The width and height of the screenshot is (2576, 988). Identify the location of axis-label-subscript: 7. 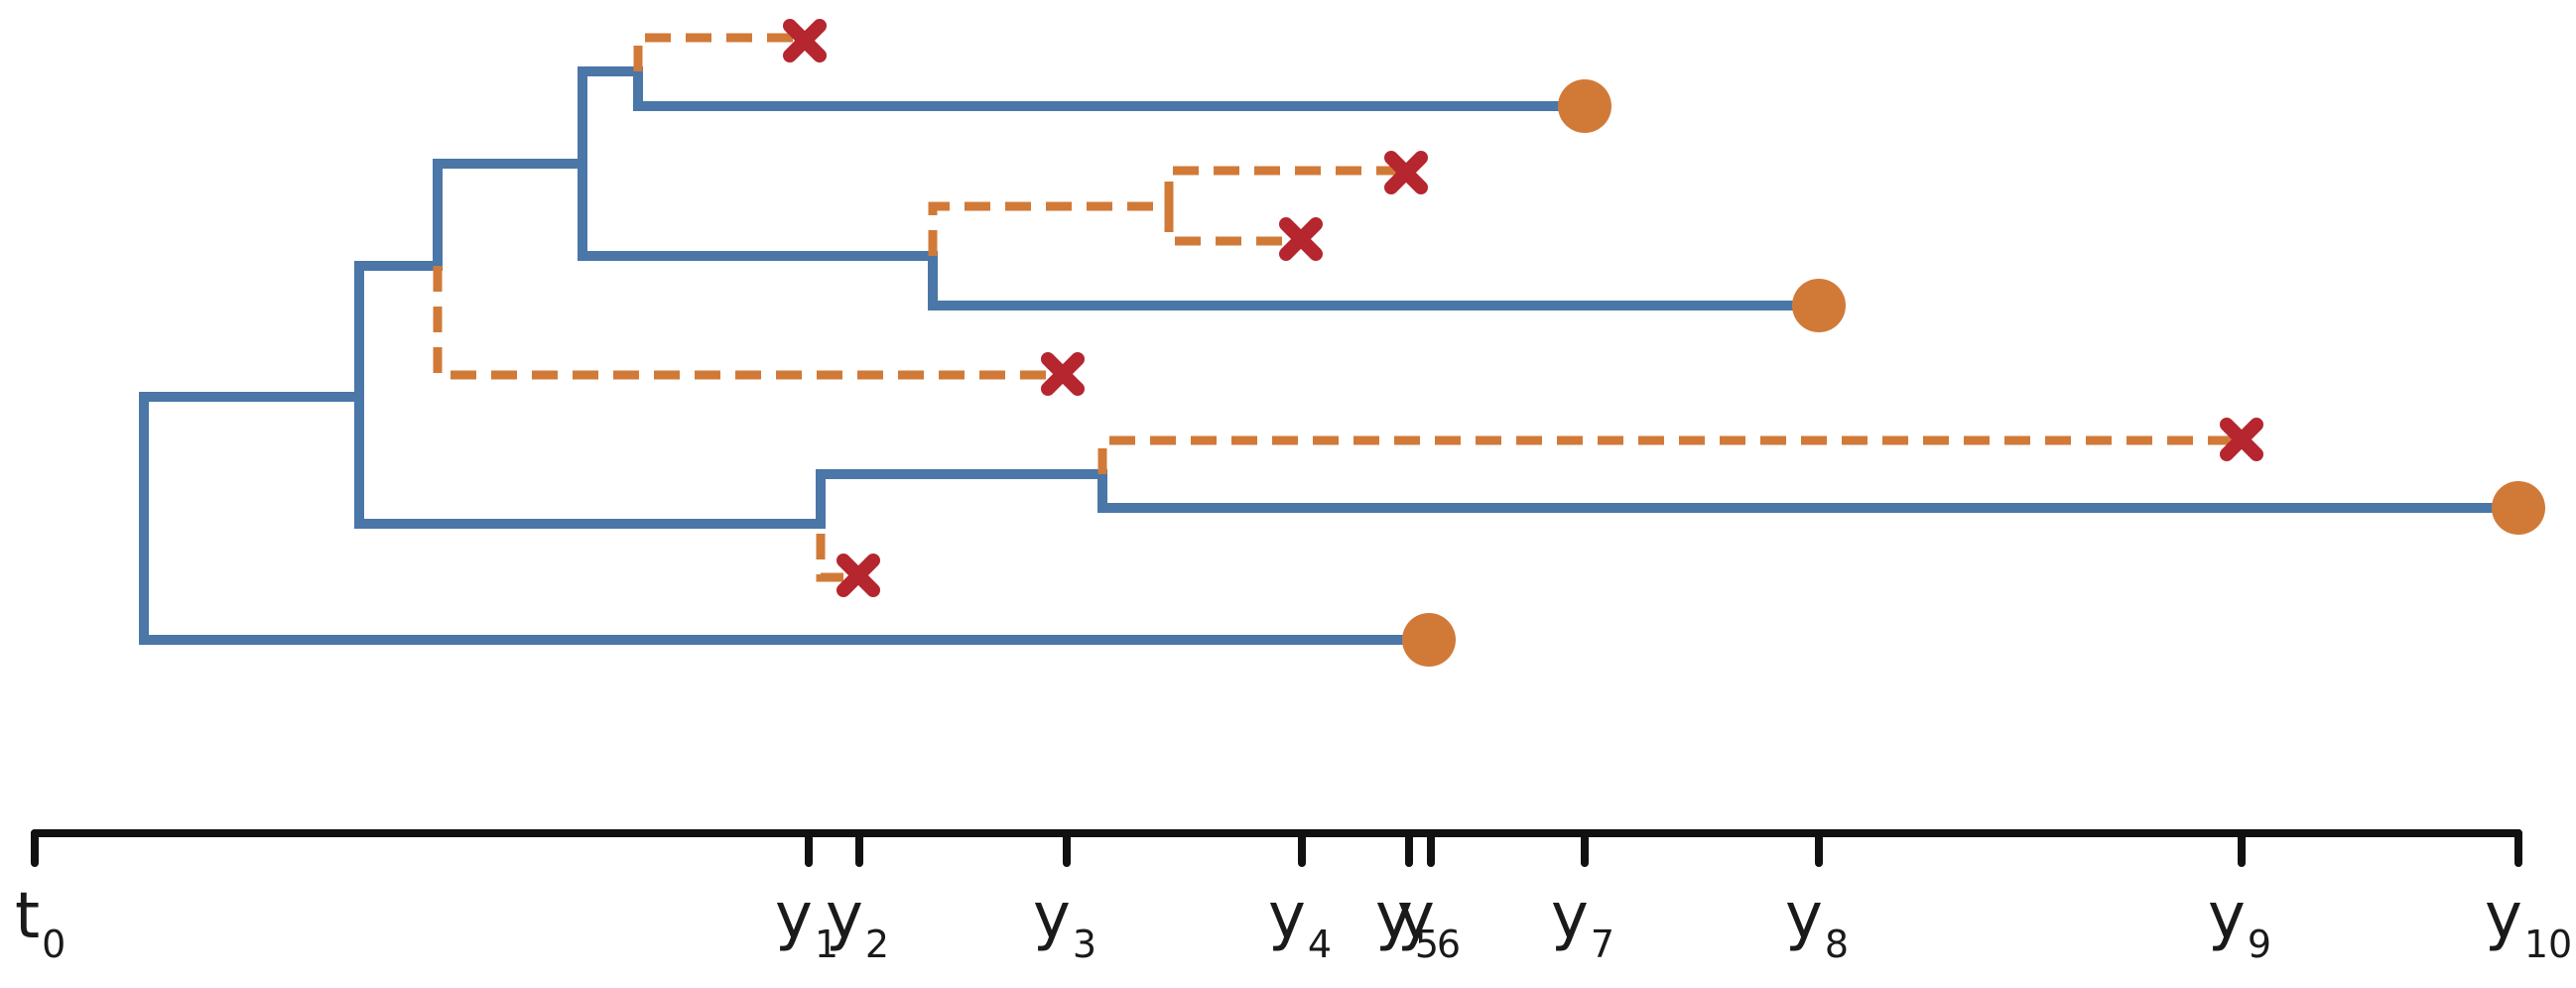
(1603, 945).